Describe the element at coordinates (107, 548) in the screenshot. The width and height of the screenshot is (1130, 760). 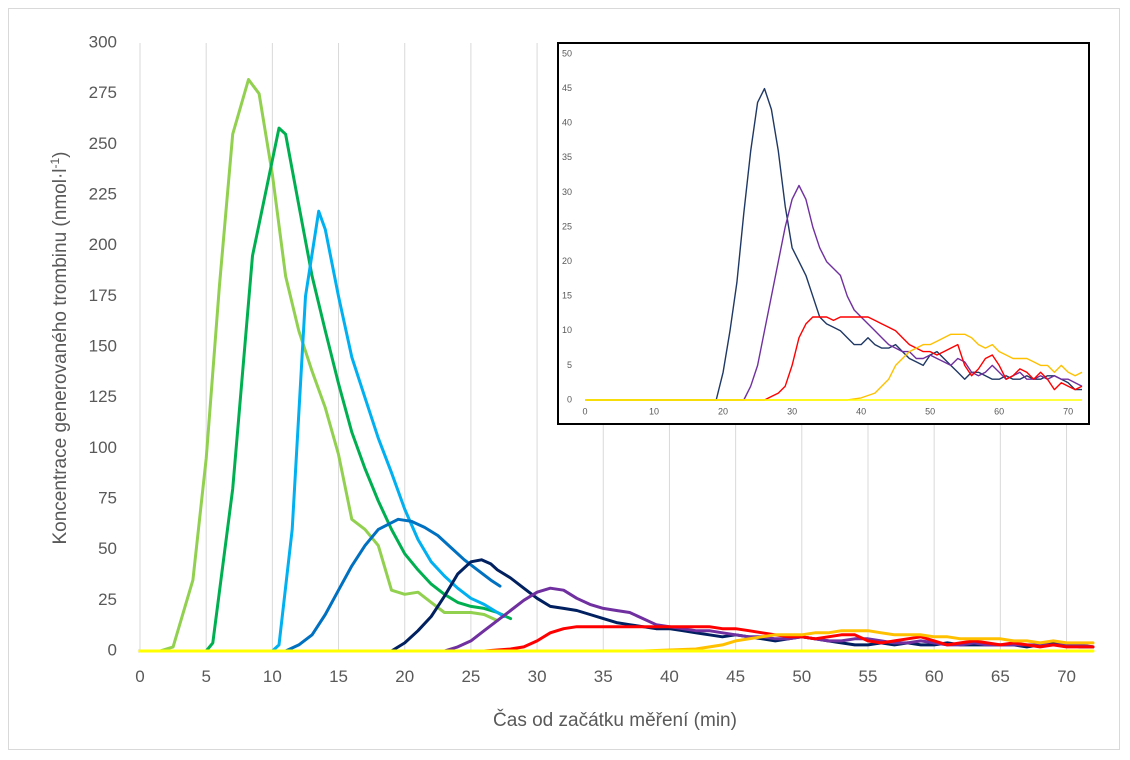
I see `main-y-tick-label: 50` at that location.